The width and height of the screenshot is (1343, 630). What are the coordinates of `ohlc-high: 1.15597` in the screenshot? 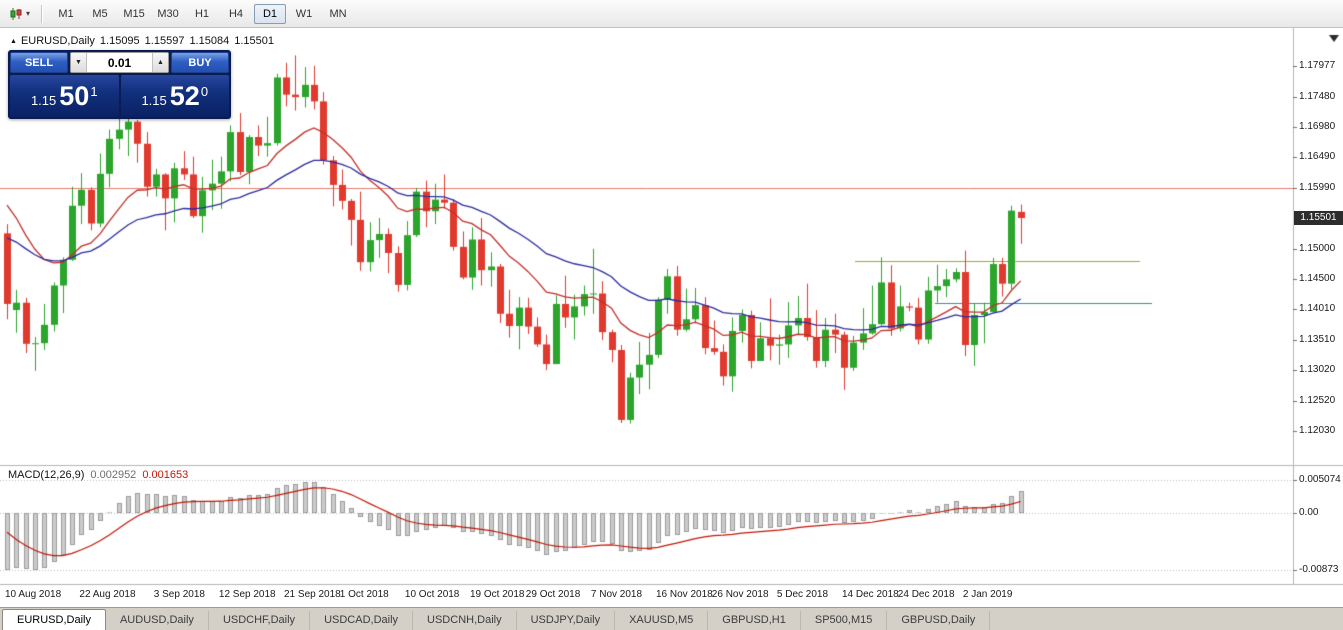 It's located at (164, 41).